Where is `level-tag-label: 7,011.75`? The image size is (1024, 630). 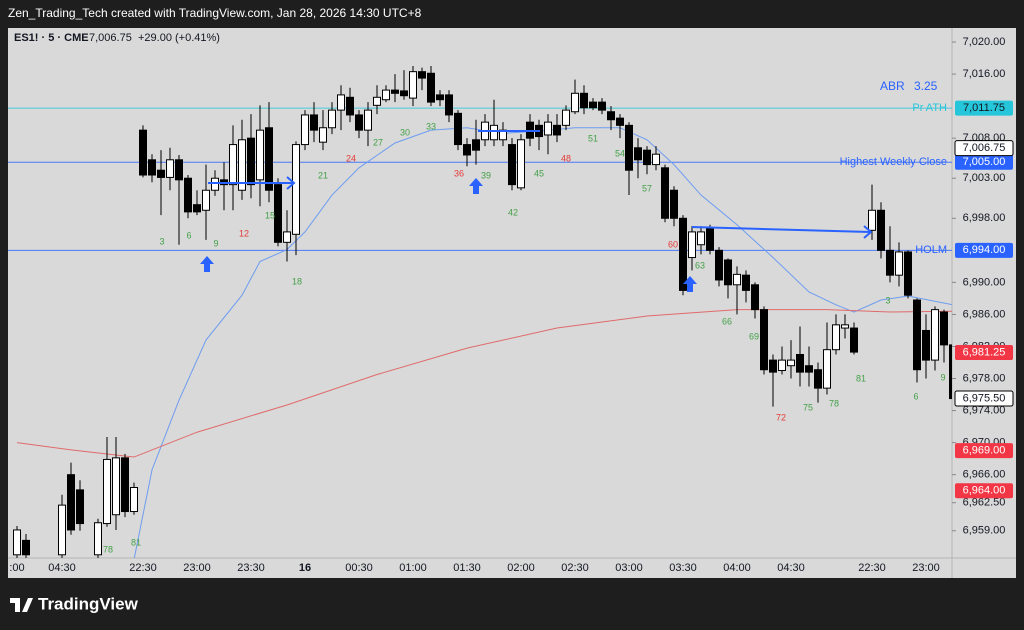
level-tag-label: 7,011.75 is located at coordinates (984, 108).